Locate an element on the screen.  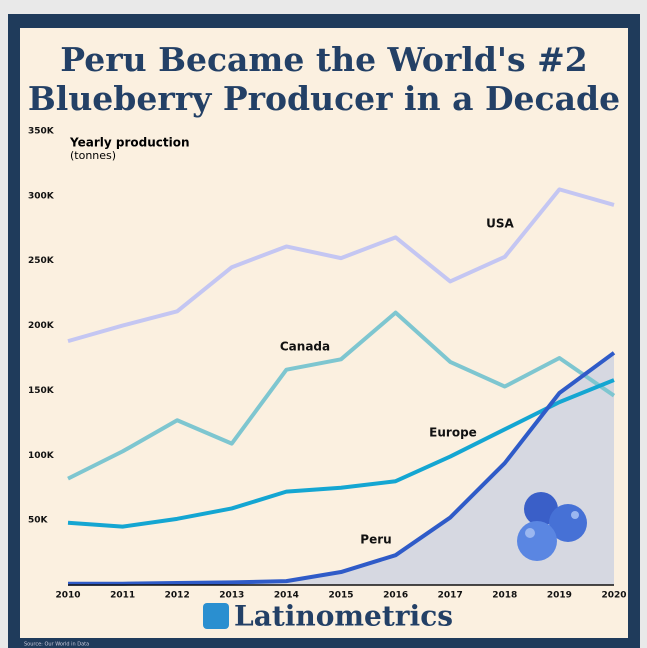
chart-title: Blueberry Producer in a Decade is located at coordinates (324, 98).